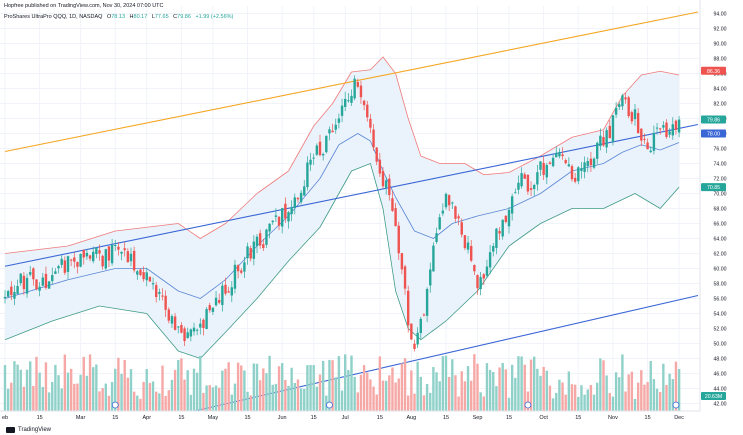 The width and height of the screenshot is (743, 435). What do you see at coordinates (478, 418) in the screenshot?
I see `x-tick-label: Sep` at bounding box center [478, 418].